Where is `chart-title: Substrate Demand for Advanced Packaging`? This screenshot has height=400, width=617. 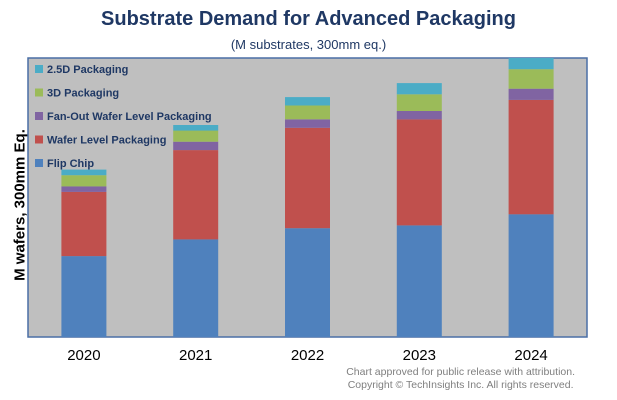 chart-title: Substrate Demand for Advanced Packaging is located at coordinates (308, 19).